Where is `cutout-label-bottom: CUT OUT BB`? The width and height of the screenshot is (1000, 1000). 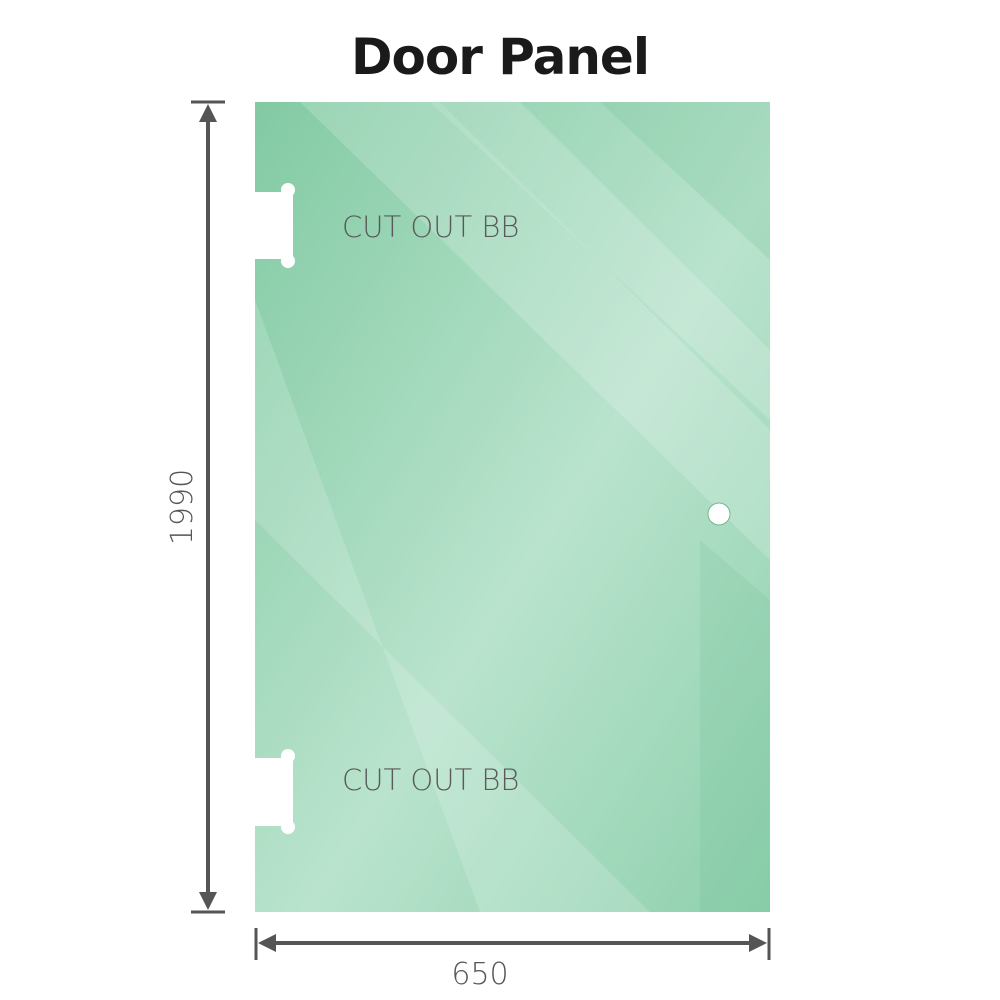 cutout-label-bottom: CUT OUT BB is located at coordinates (430, 780).